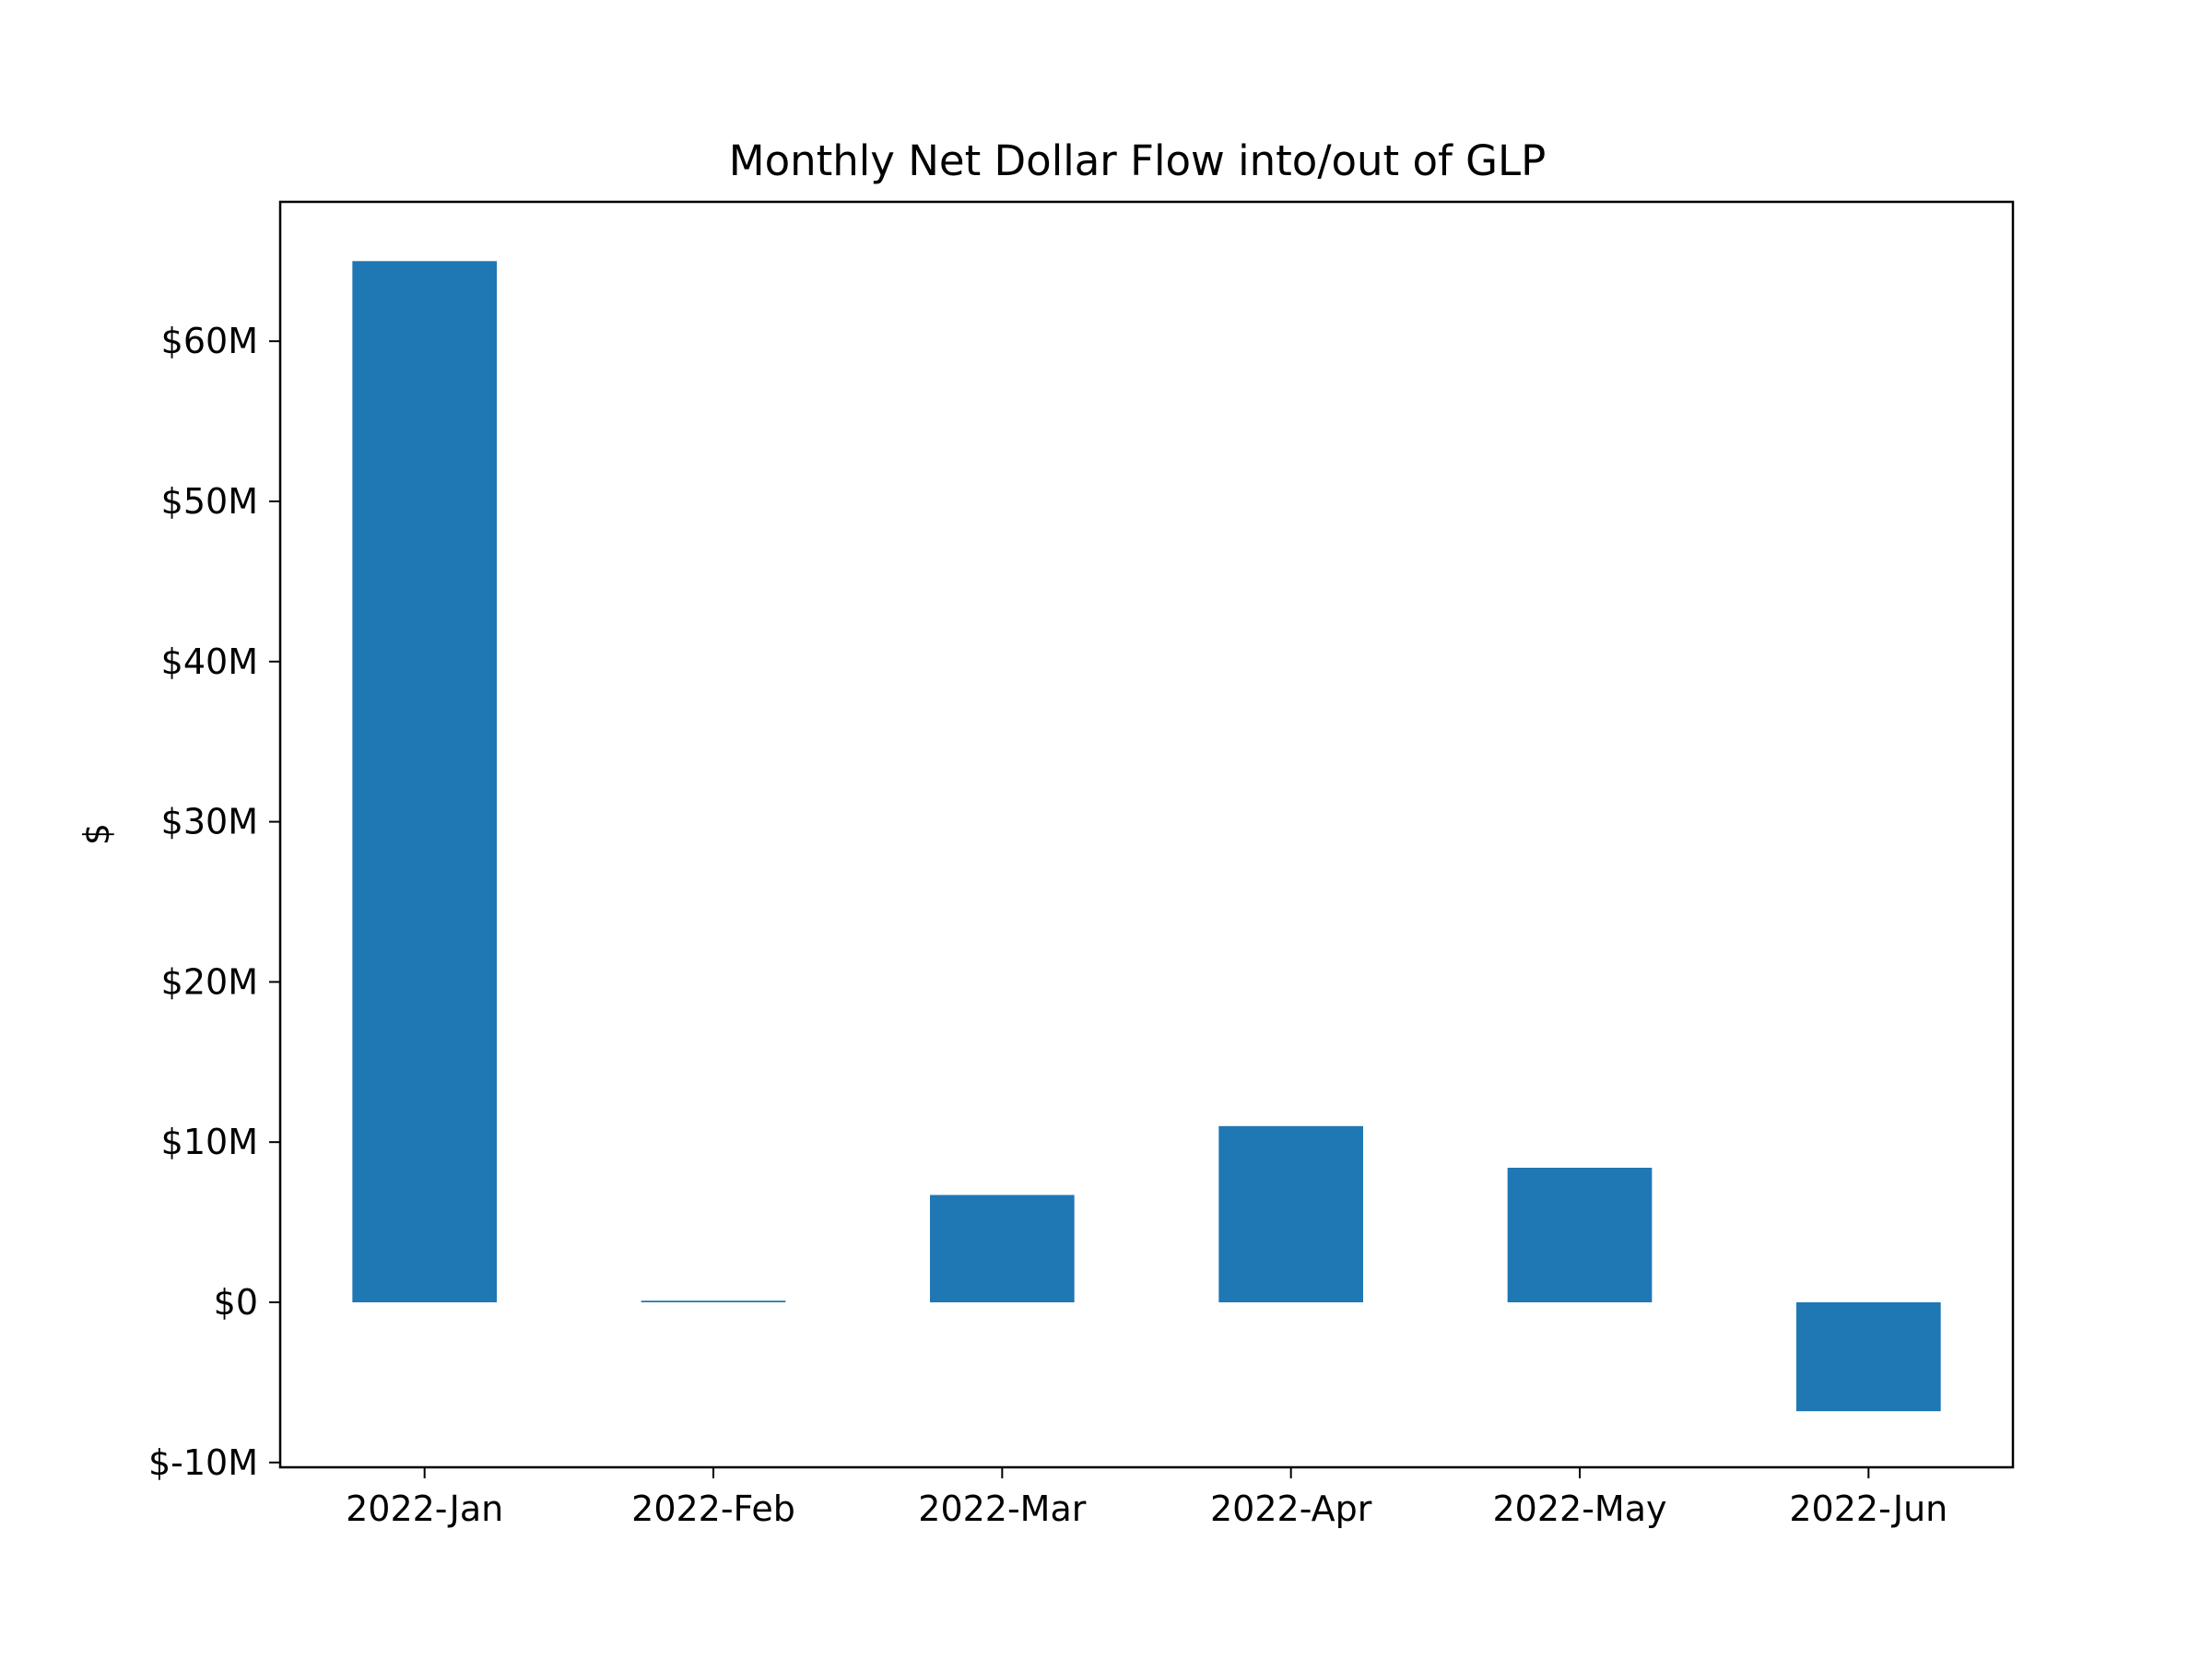 This screenshot has width=2212, height=1659. Describe the element at coordinates (209, 661) in the screenshot. I see `y-tick-label: $40M` at that location.